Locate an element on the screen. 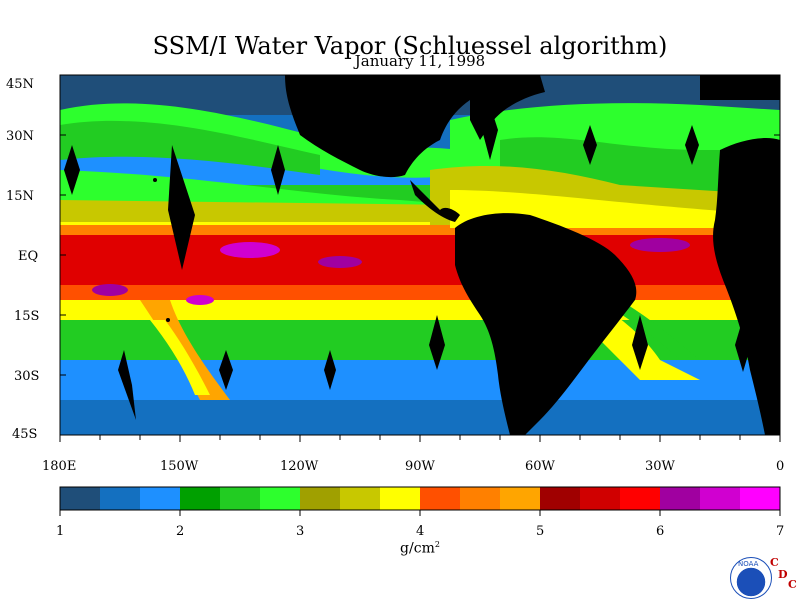 Image resolution: width=800 pixels, height=600 pixels. cdc-letter-d: D is located at coordinates (783, 574).